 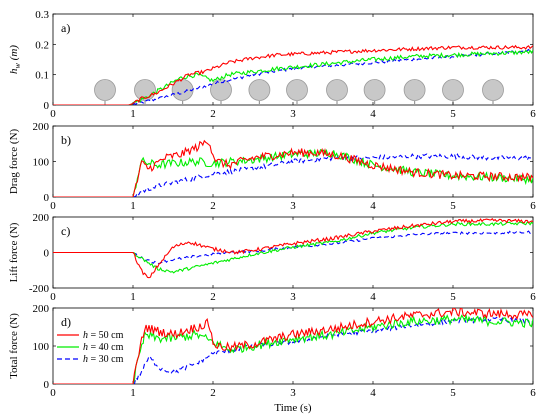 What do you see at coordinates (42, 76) in the screenshot?
I see `y-tick-label: 0.1` at bounding box center [42, 76].